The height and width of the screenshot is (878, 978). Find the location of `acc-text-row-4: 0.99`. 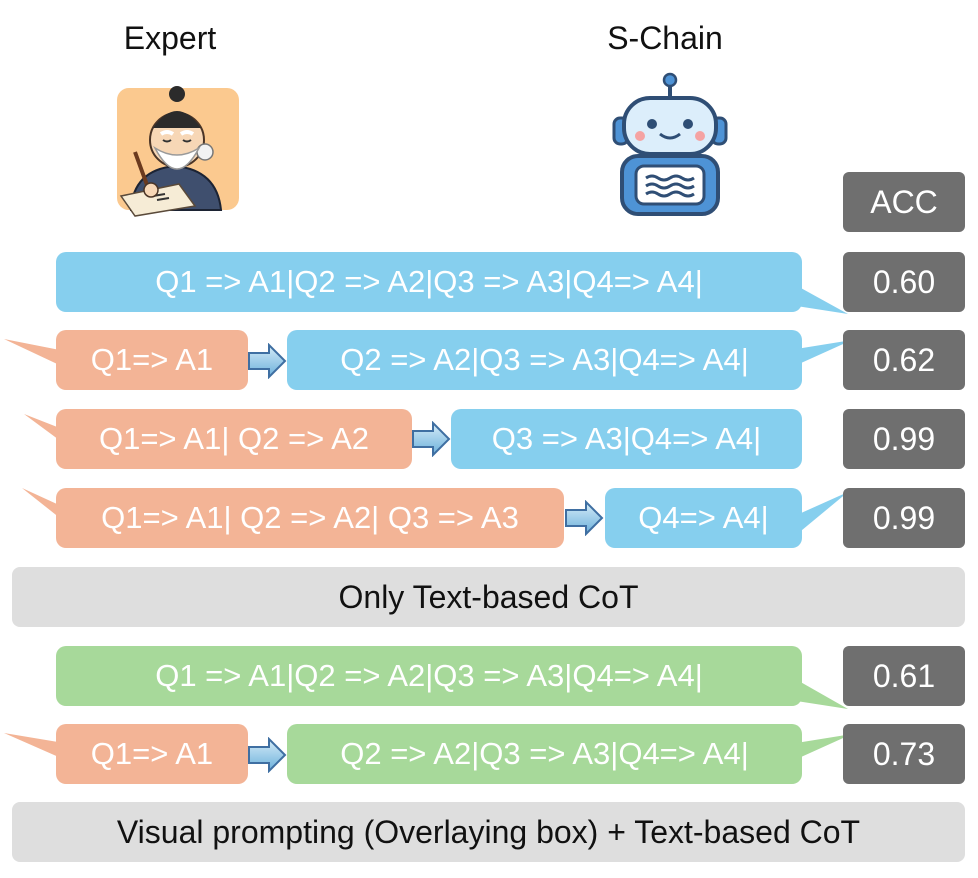

acc-text-row-4: 0.99 is located at coordinates (904, 518).